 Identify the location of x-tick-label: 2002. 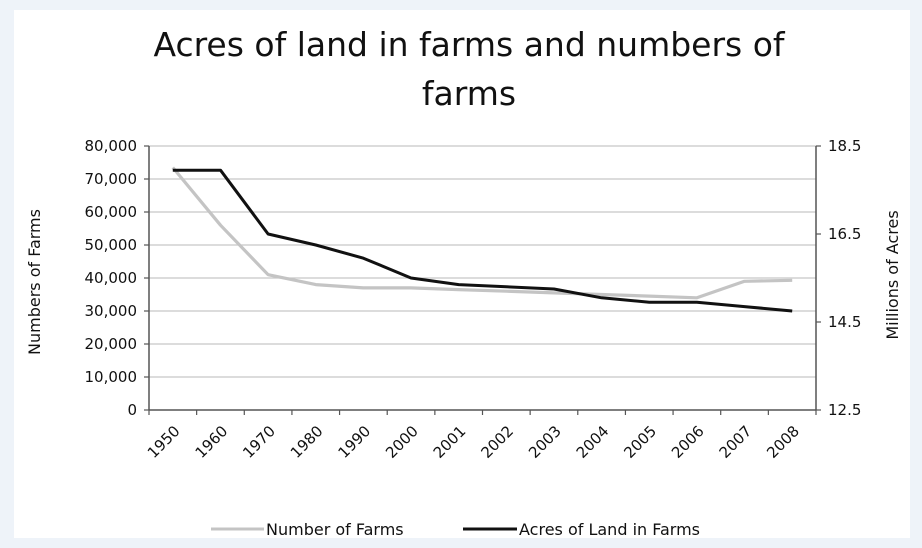
(497, 442).